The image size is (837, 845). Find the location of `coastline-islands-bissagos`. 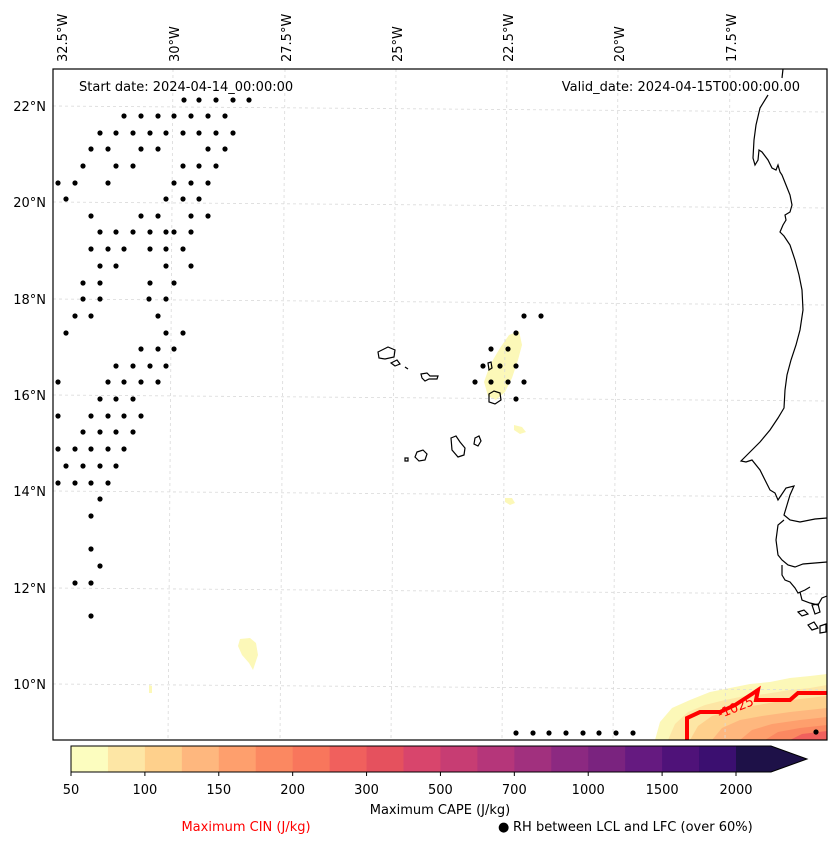

coastline-islands-bissagos is located at coordinates (811, 618).